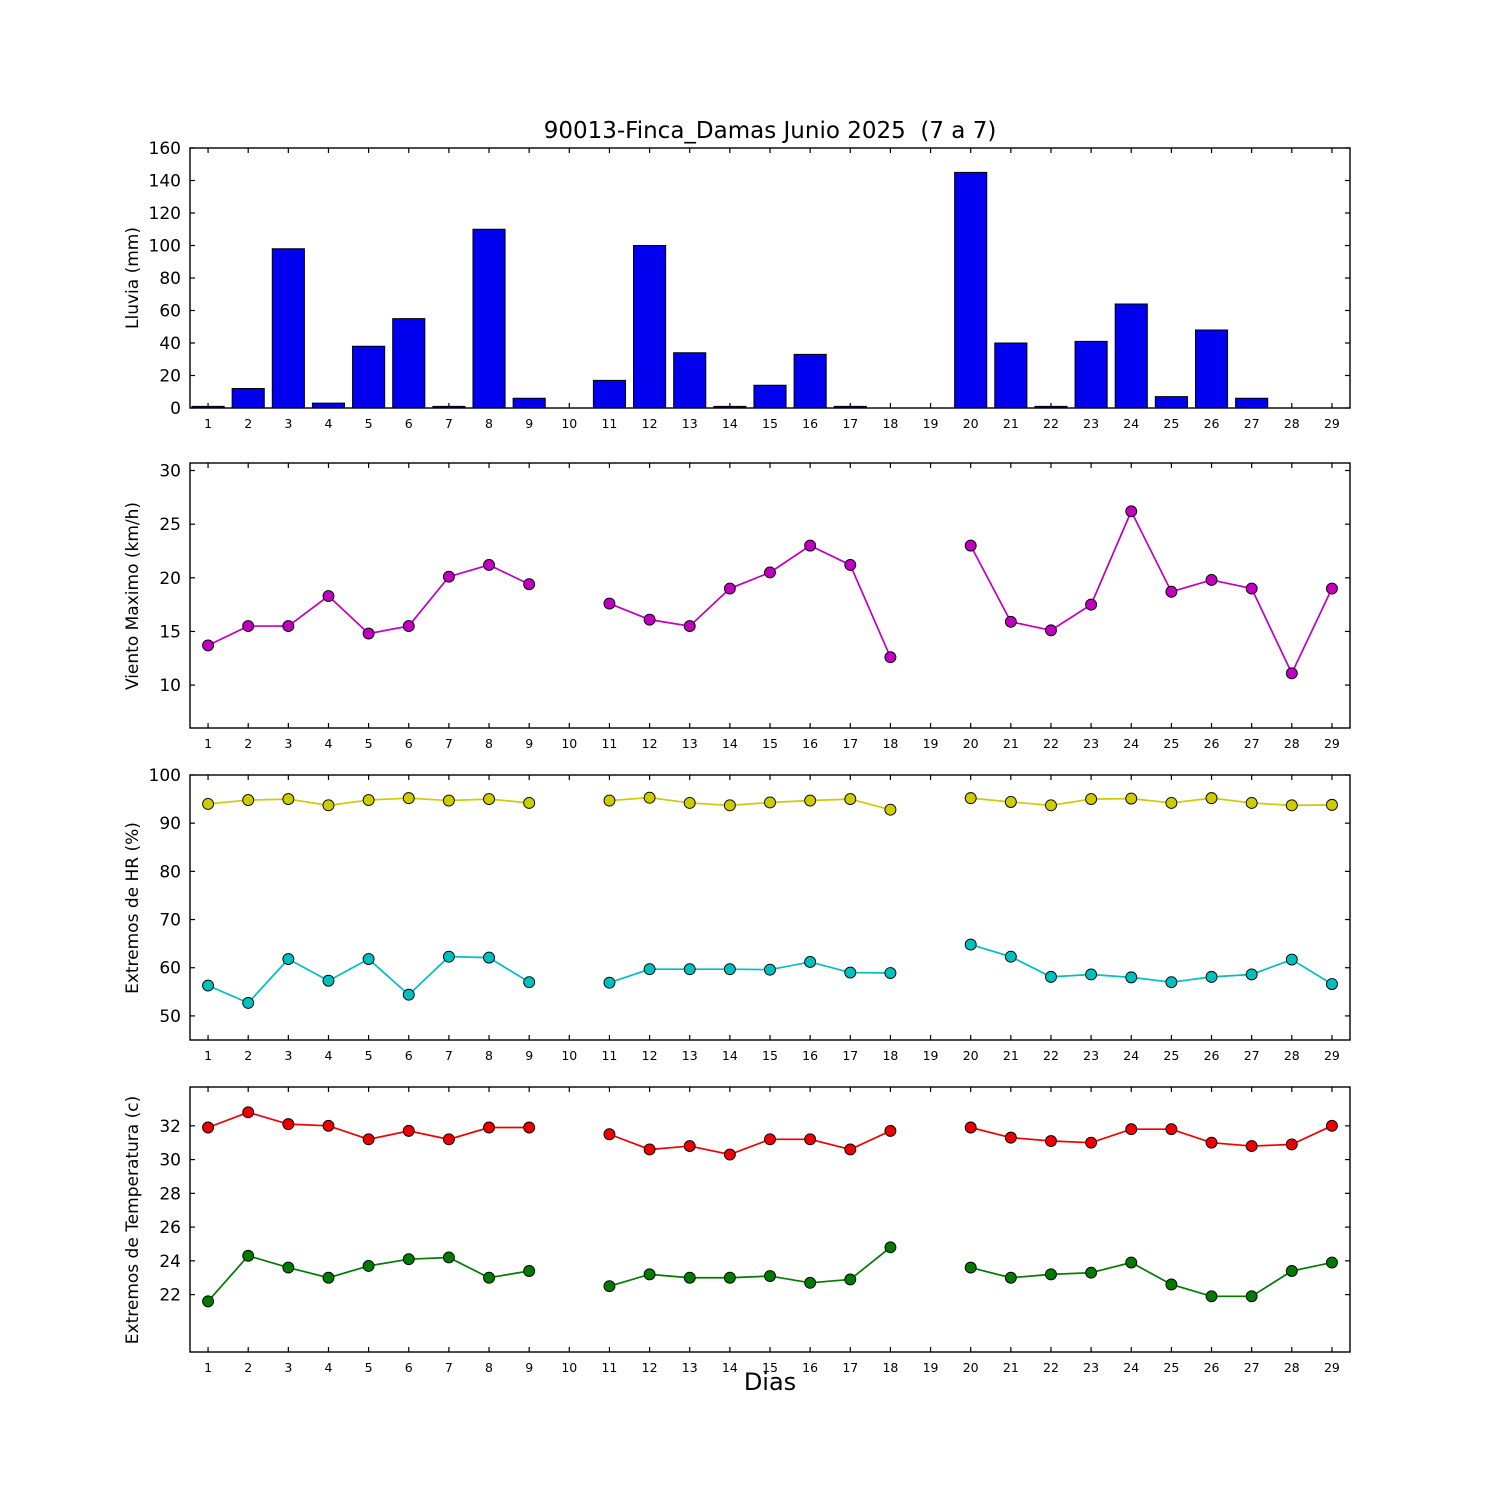  I want to click on x-axis-title: Dias, so click(770, 1382).